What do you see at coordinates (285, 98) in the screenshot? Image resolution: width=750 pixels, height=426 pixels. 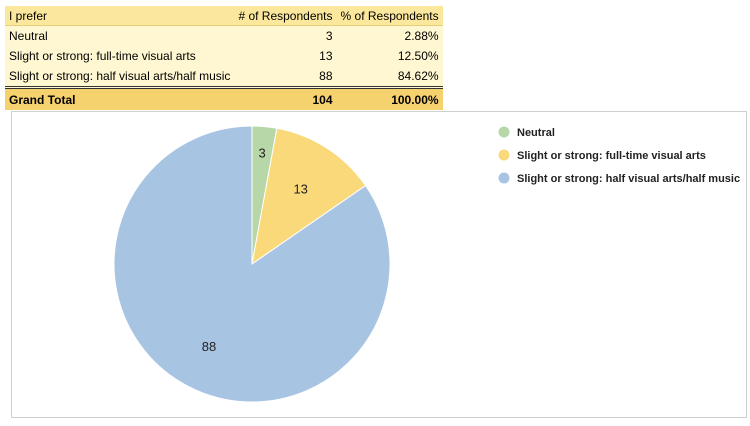 I see `total-count: 104` at bounding box center [285, 98].